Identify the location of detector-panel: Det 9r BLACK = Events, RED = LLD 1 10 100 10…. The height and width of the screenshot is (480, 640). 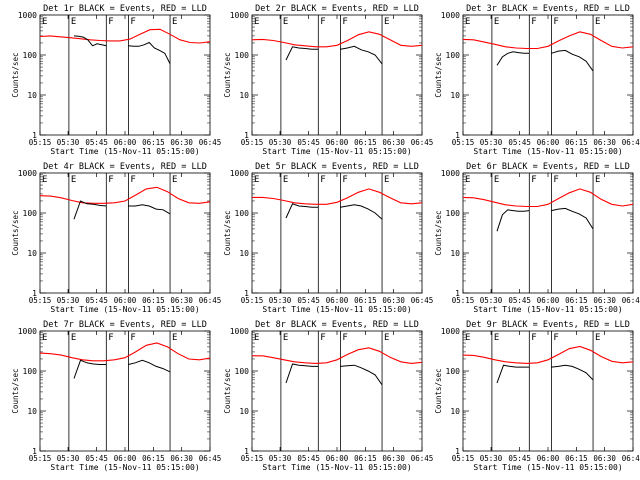
(537, 396).